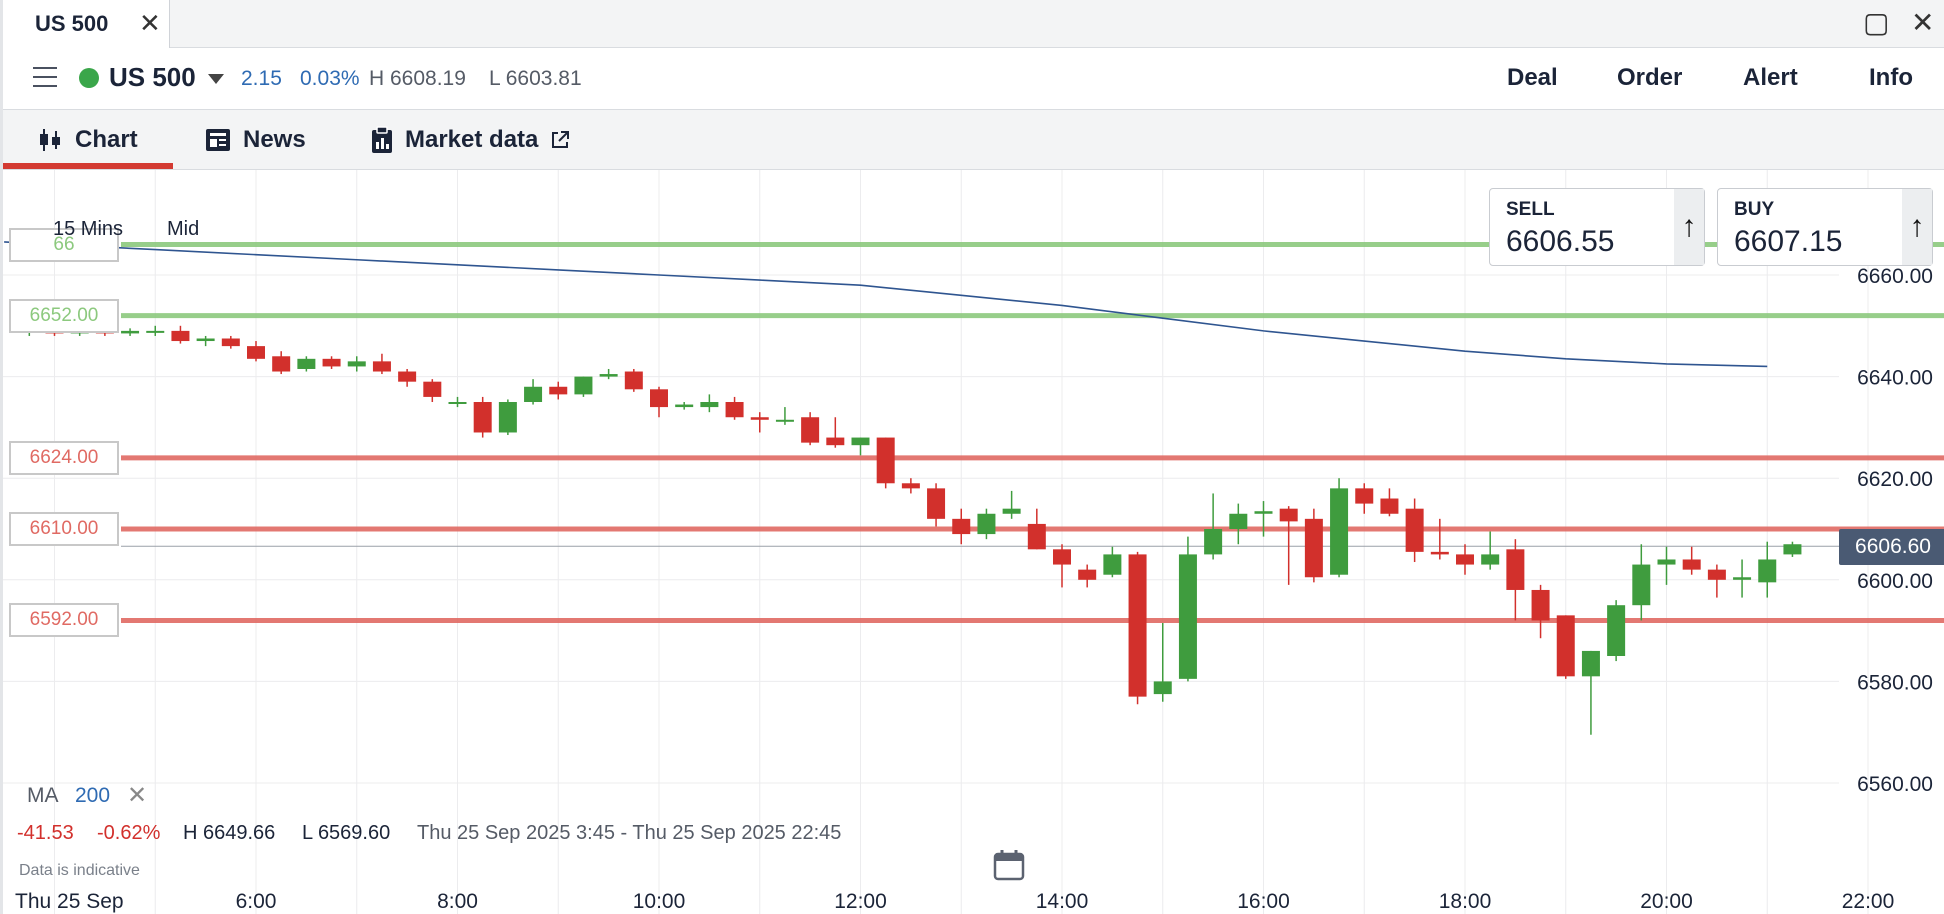 This screenshot has height=914, width=1944. Describe the element at coordinates (973, 24) in the screenshot. I see `window-tab-strip: US 500 ✕ ▢ ✕` at that location.